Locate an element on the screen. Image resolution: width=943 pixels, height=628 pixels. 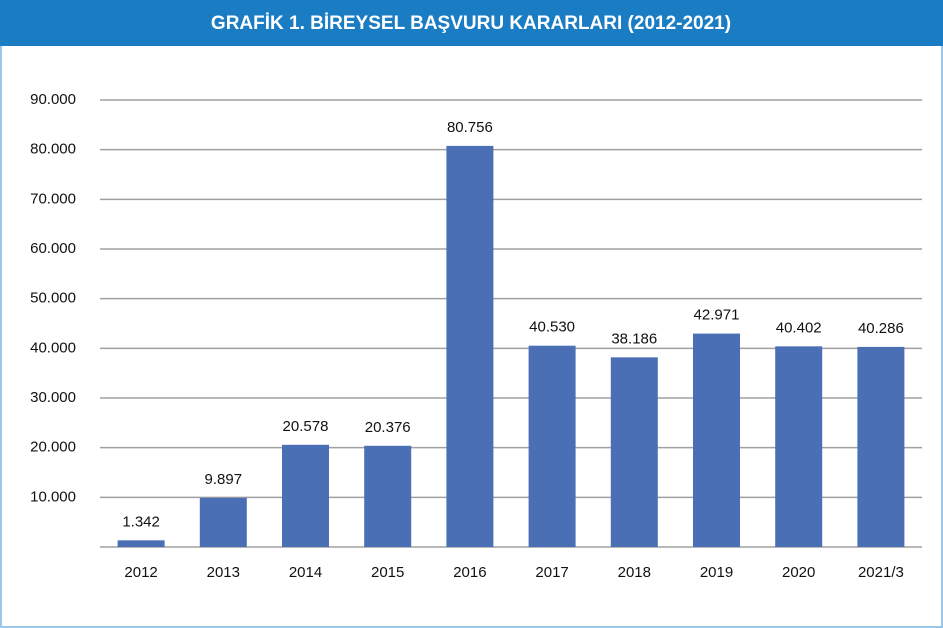
value-label: 20.376 is located at coordinates (388, 427).